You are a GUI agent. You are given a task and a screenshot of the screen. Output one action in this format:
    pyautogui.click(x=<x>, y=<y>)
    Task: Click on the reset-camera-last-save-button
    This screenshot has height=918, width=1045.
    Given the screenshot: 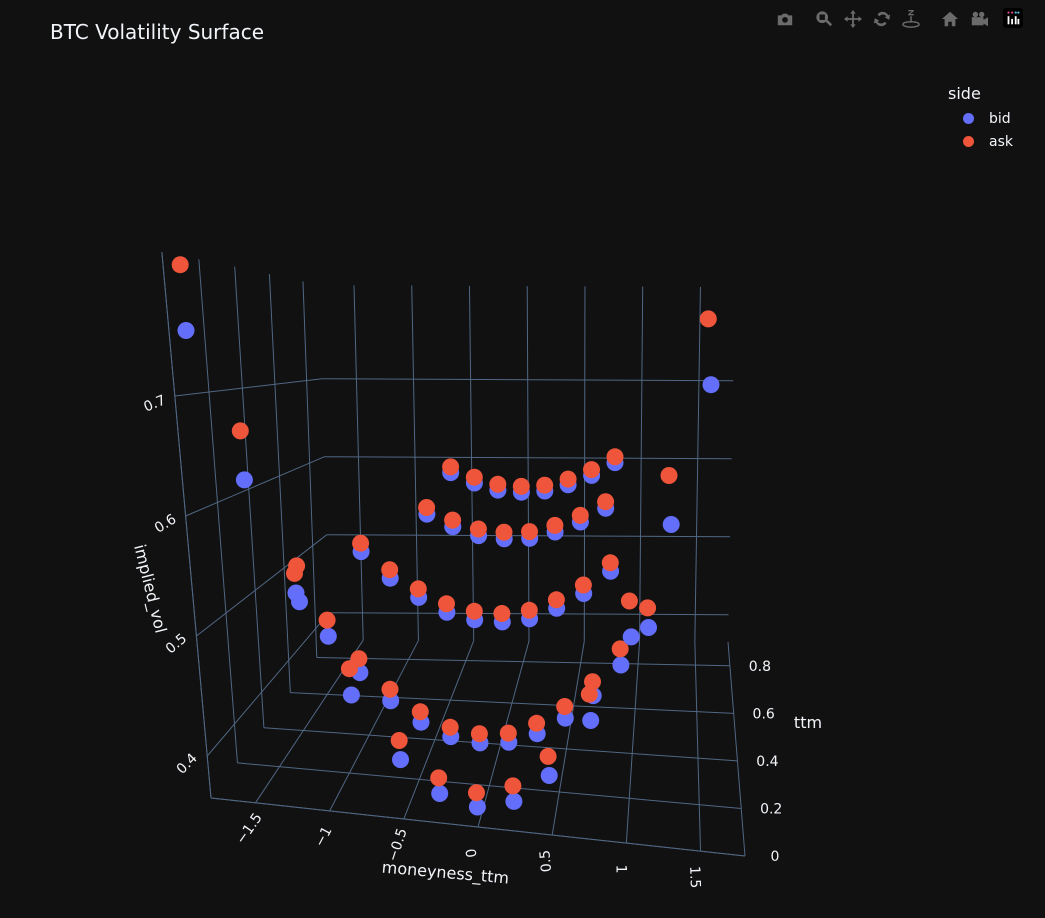 What is the action you would take?
    pyautogui.click(x=978, y=19)
    